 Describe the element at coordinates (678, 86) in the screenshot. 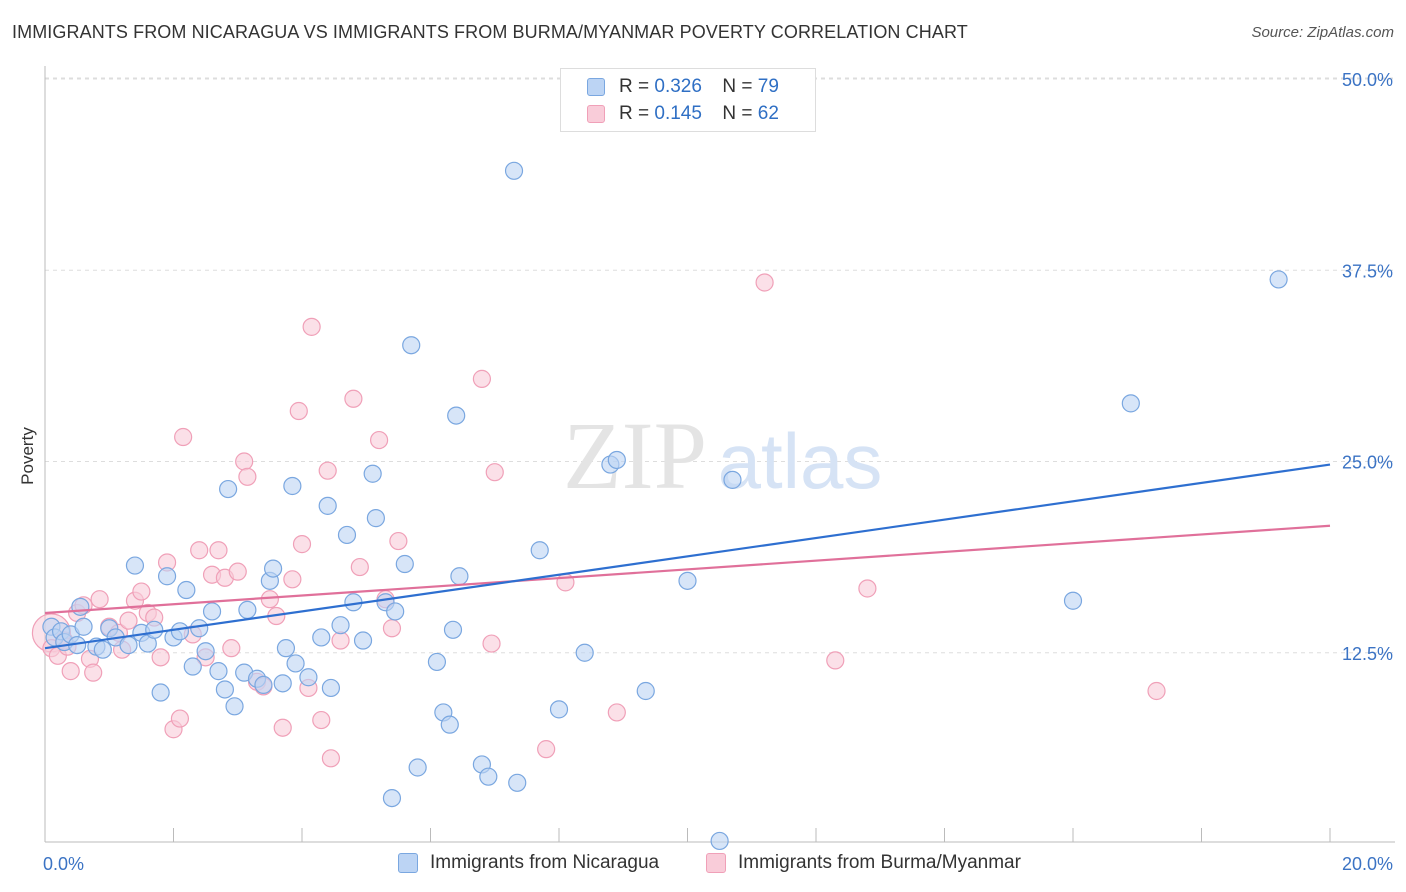

I see `r-value: 0.326` at that location.